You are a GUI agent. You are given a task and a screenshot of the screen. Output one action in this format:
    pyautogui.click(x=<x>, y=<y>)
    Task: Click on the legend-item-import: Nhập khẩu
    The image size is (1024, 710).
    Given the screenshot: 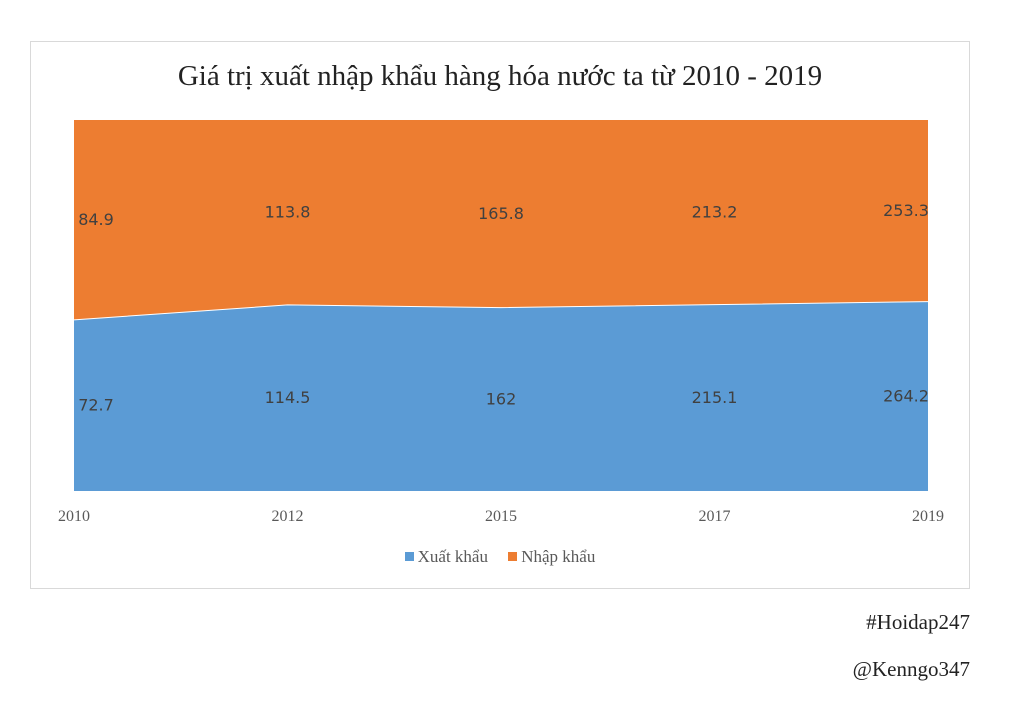 What is the action you would take?
    pyautogui.click(x=551, y=557)
    